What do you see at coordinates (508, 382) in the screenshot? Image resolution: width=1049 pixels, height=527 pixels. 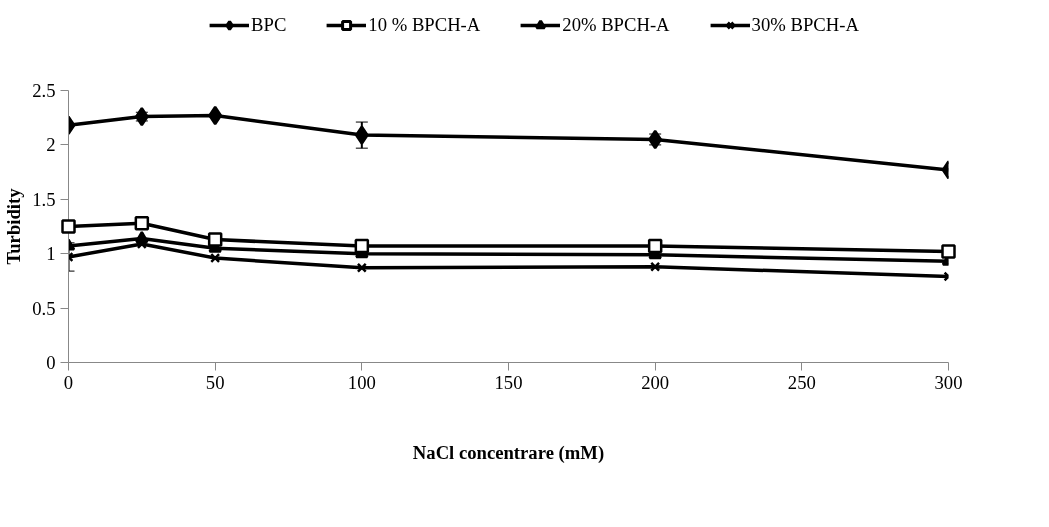 I see `x-tick-label: 150` at bounding box center [508, 382].